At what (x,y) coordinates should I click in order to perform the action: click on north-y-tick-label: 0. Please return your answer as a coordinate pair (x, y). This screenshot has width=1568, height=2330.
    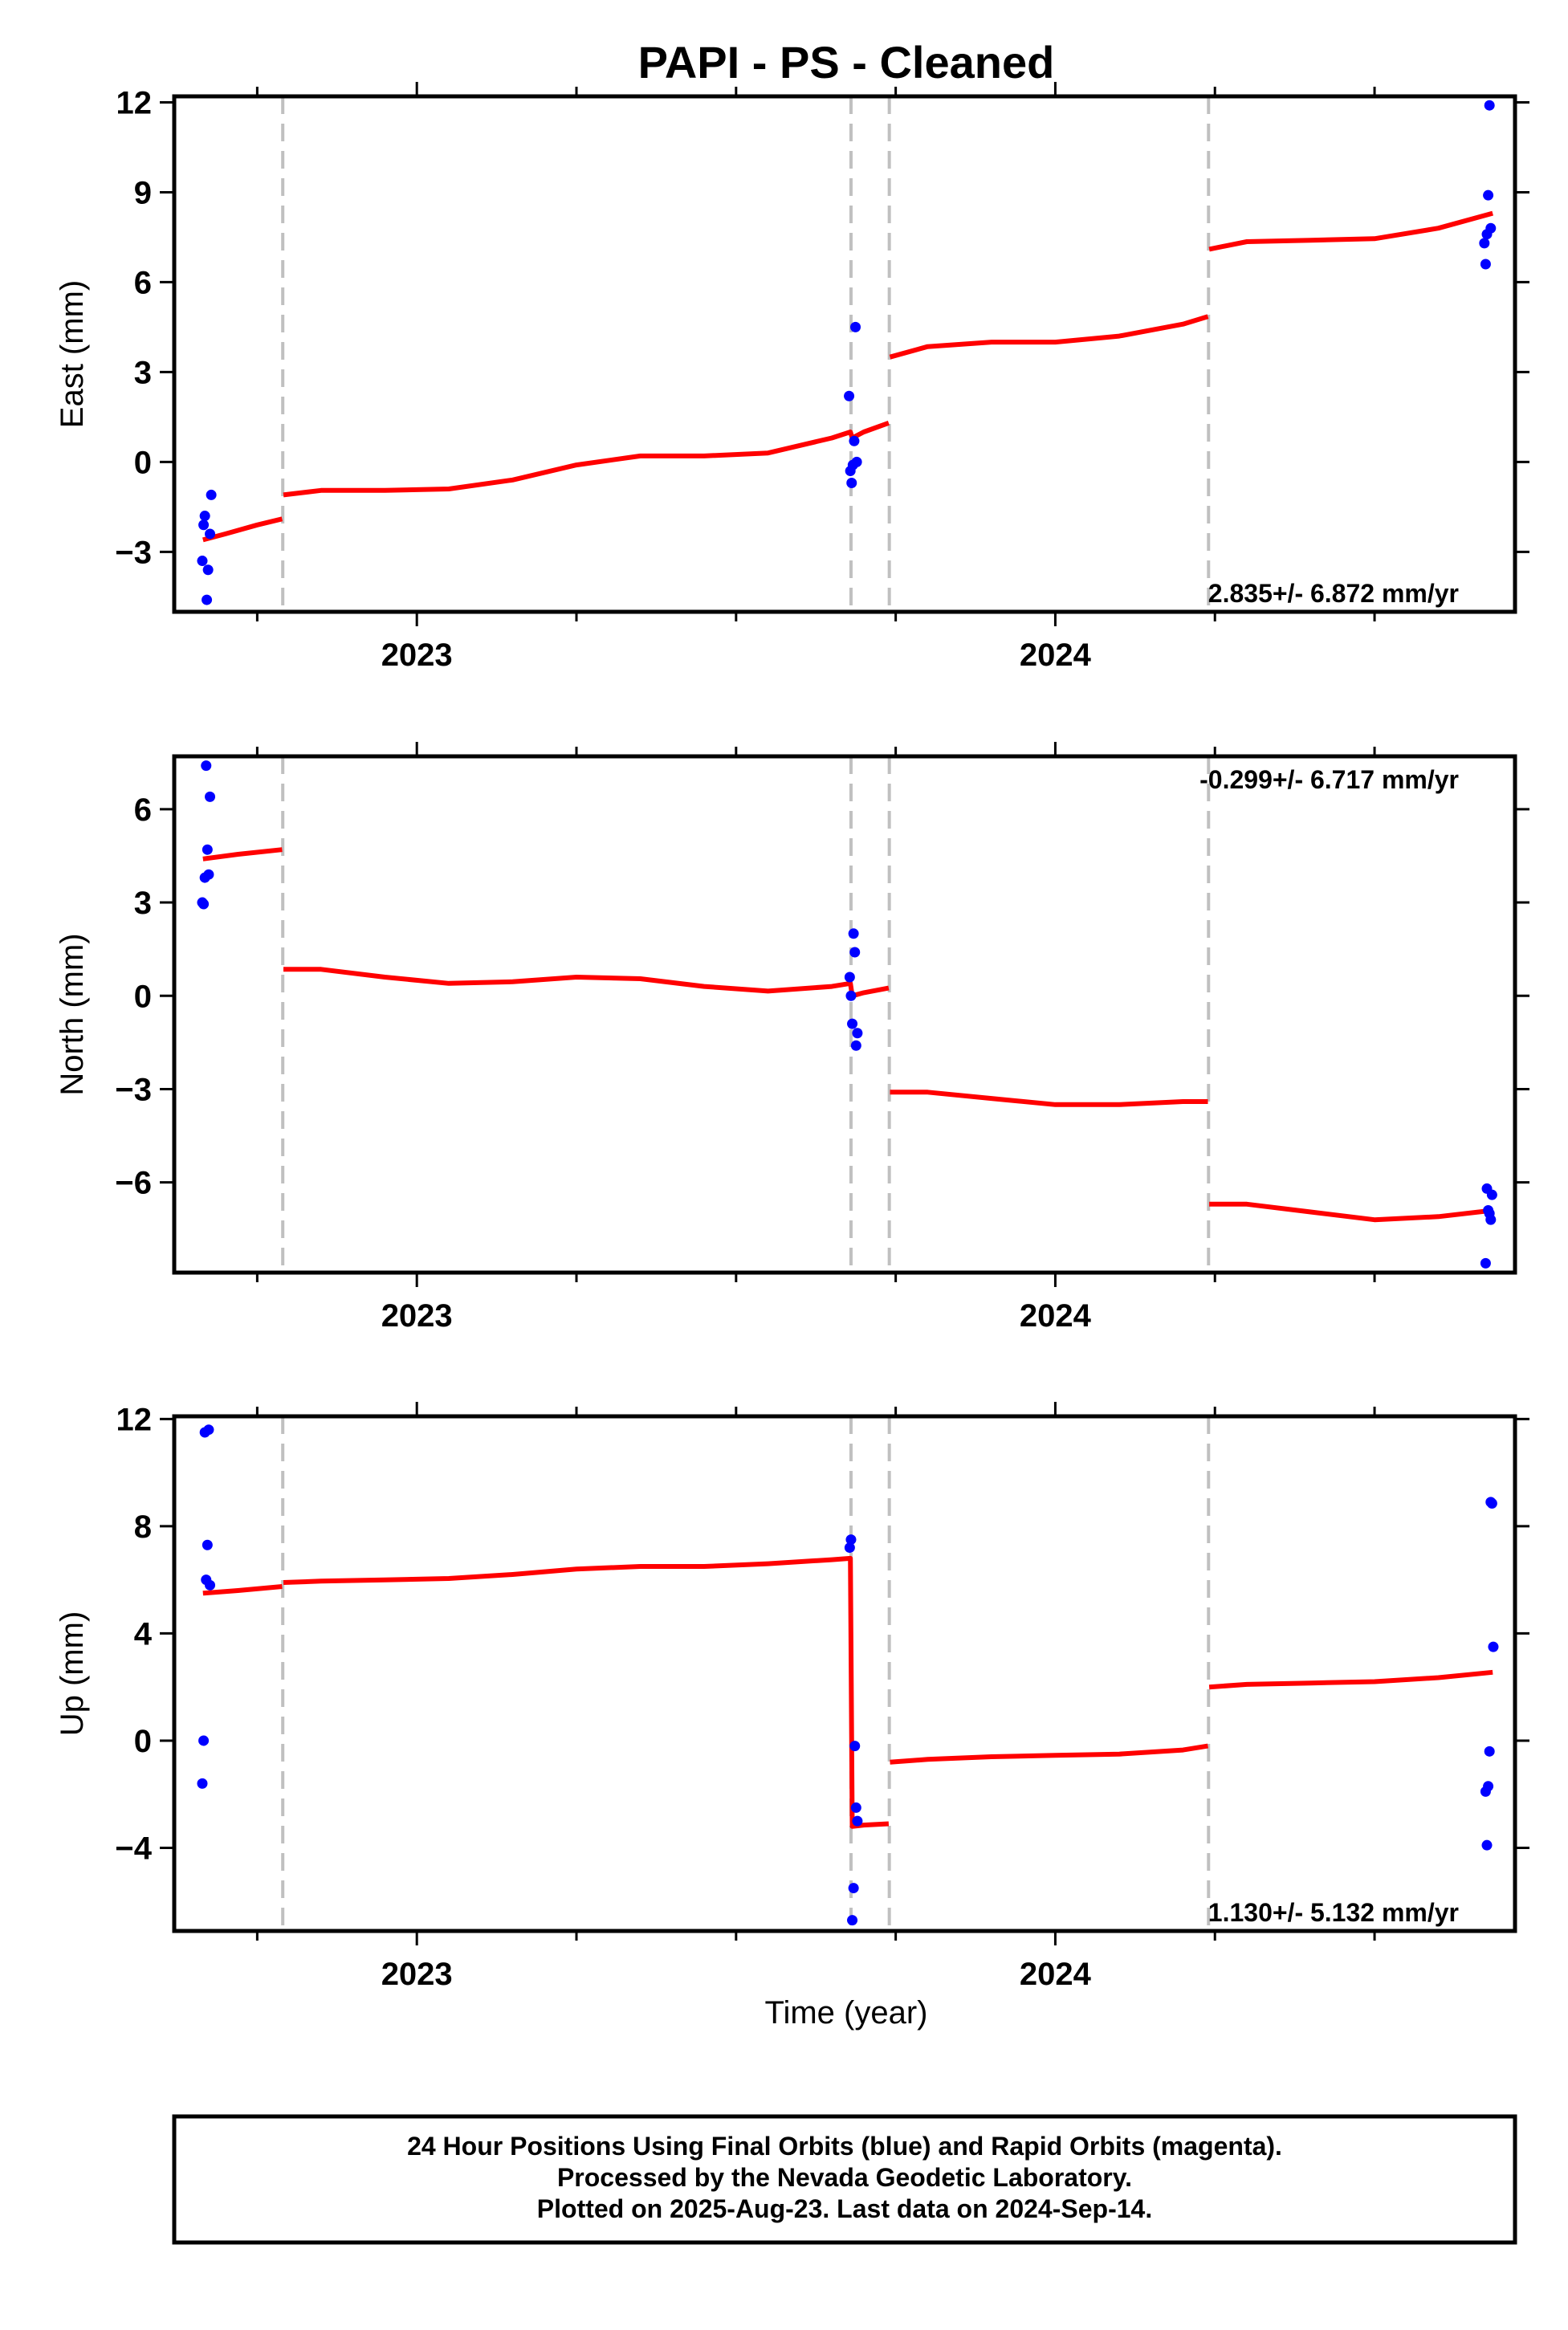
    Looking at the image, I should click on (143, 996).